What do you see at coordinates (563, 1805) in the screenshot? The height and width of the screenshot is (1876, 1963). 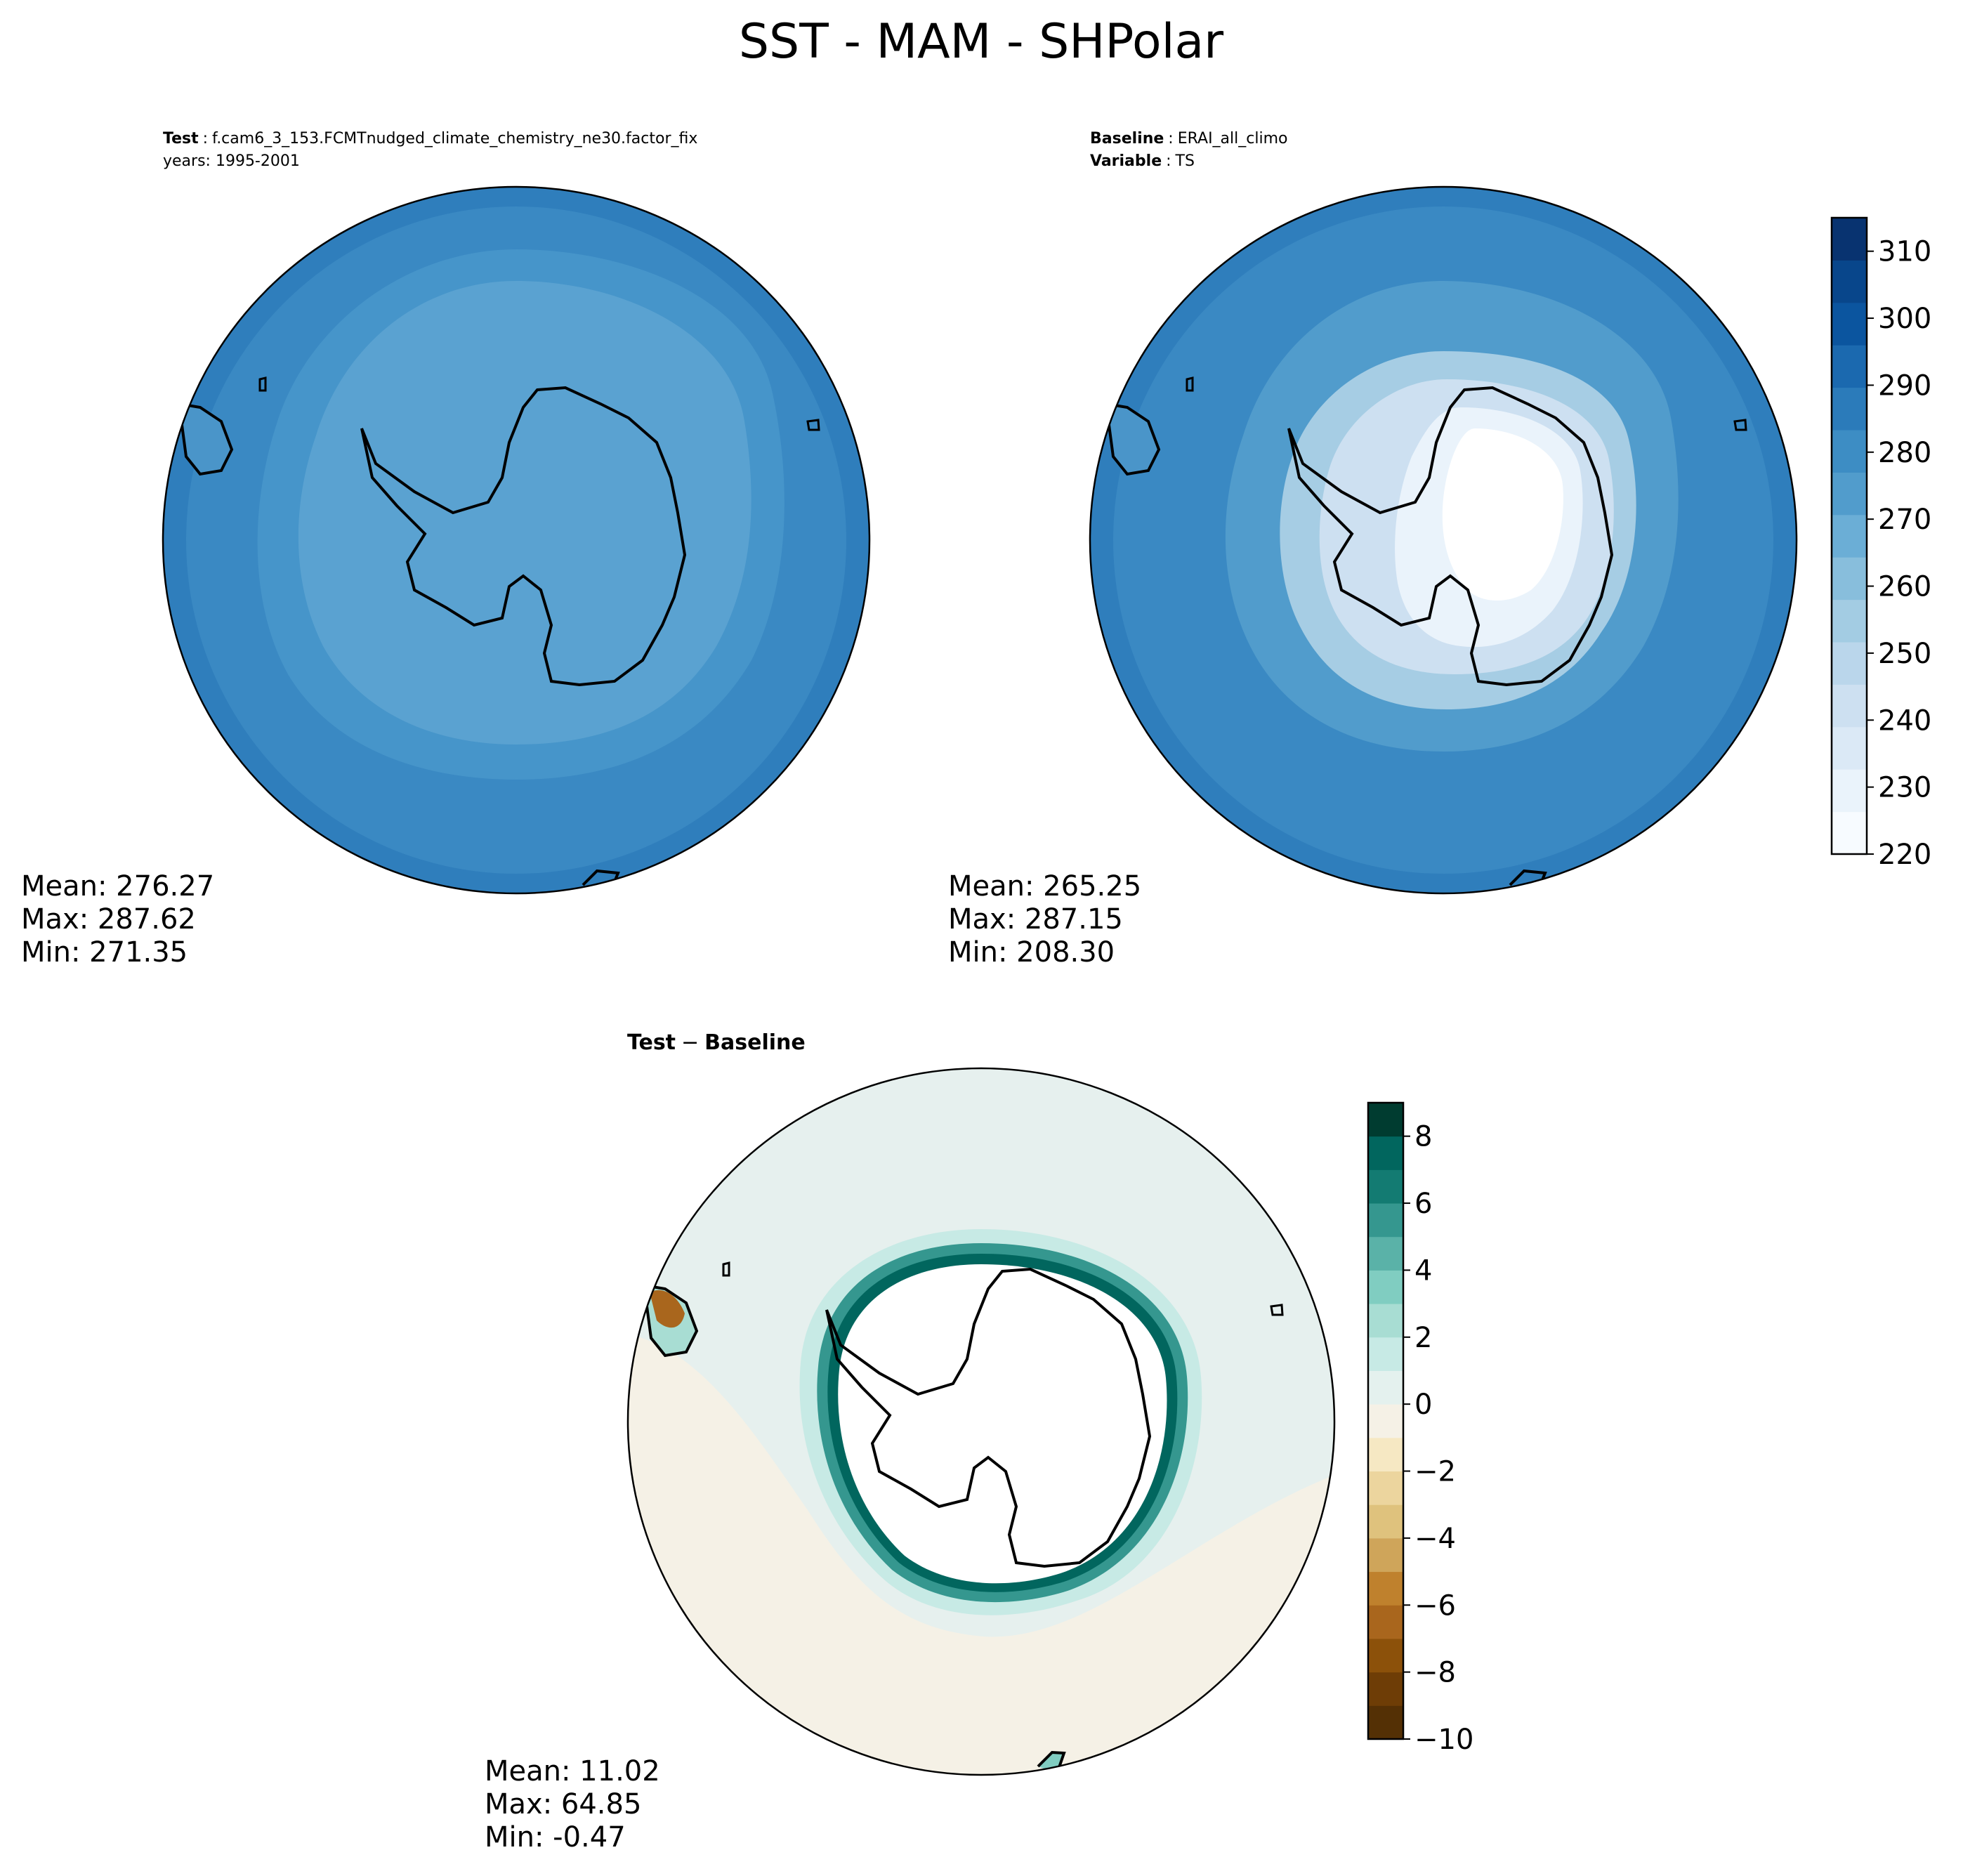 I see `difference-max: Max: 64.85` at bounding box center [563, 1805].